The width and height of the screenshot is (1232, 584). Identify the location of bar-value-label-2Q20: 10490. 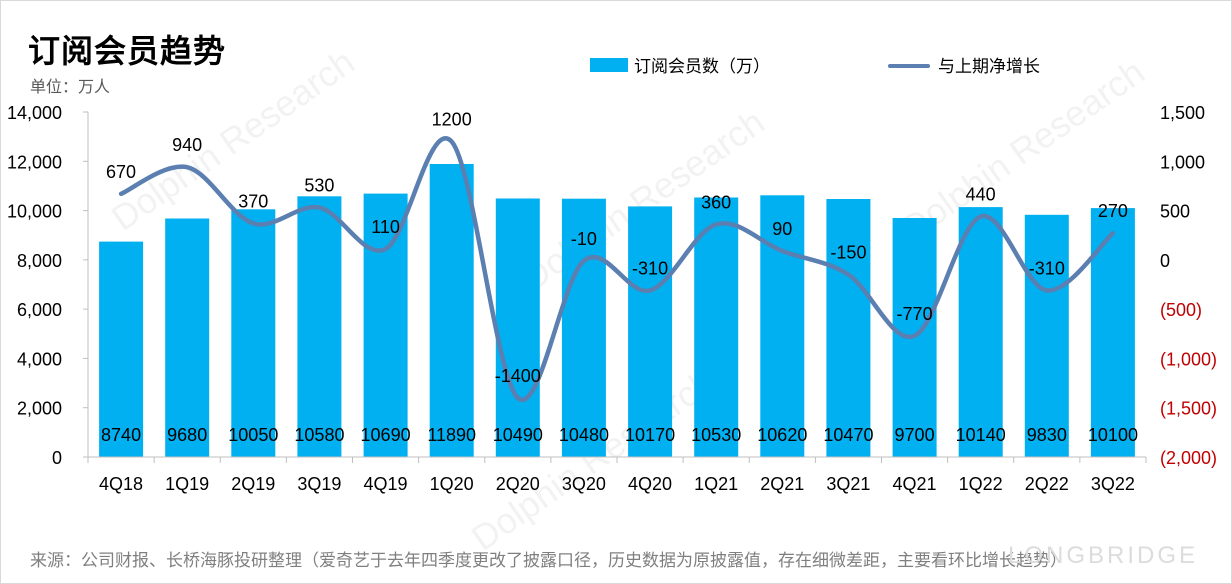
(518, 435).